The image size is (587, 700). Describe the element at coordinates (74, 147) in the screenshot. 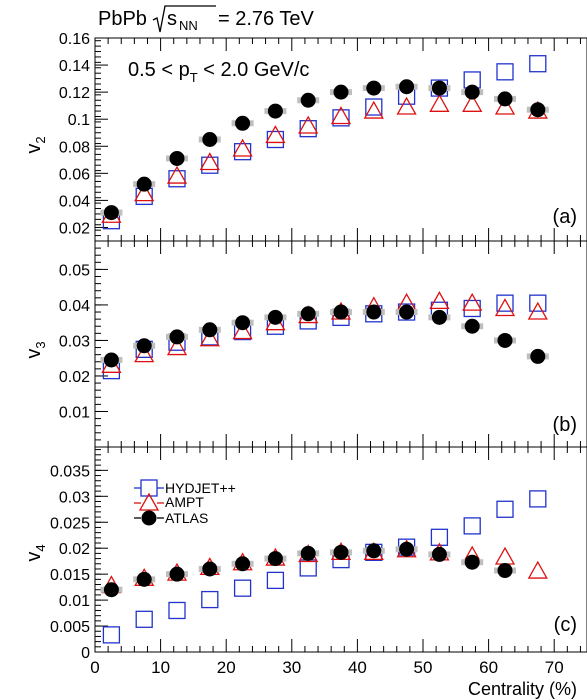

I see `y-tick-label: 0.08` at that location.